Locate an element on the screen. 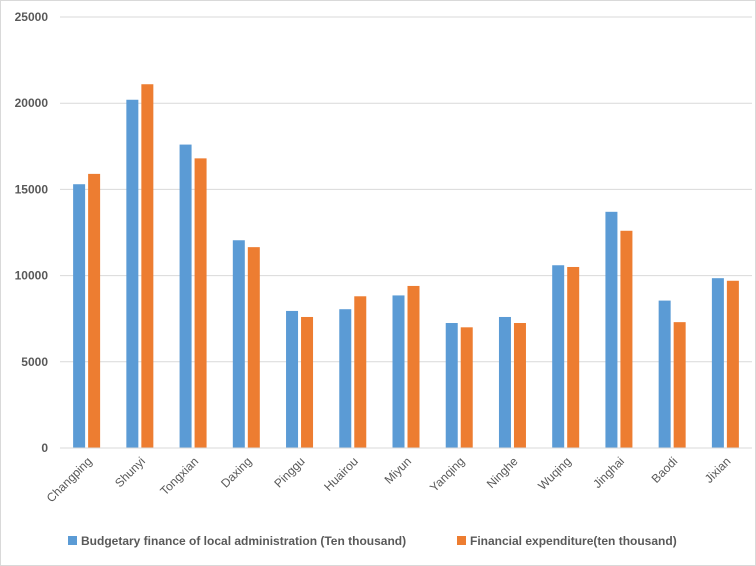 This screenshot has height=566, width=756. y-tick-label: 25000 is located at coordinates (32, 17).